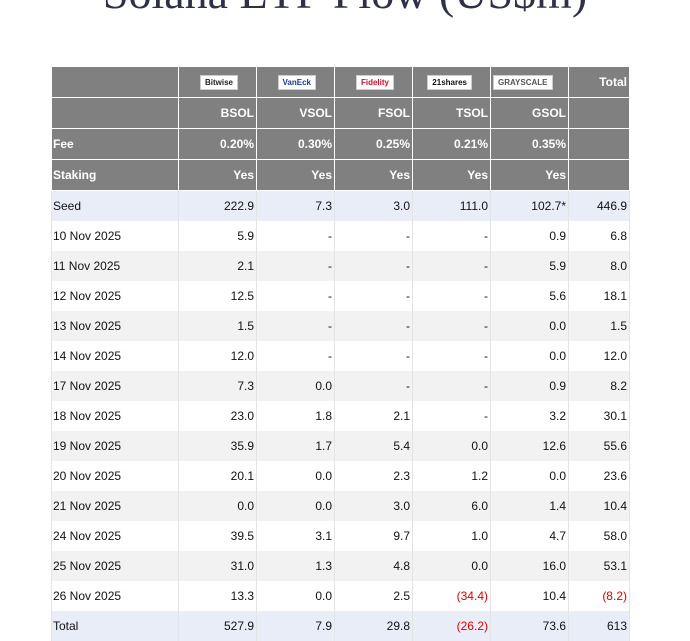 Image resolution: width=690 pixels, height=641 pixels. Describe the element at coordinates (340, 175) in the screenshot. I see `header-row: Staking Yes Yes Yes Yes Yes` at that location.